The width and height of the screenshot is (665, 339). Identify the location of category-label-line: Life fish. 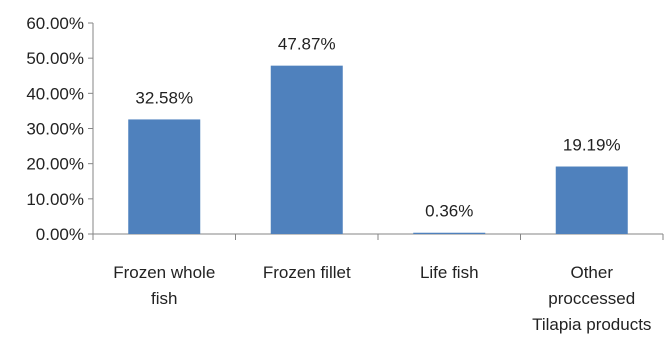
(449, 272).